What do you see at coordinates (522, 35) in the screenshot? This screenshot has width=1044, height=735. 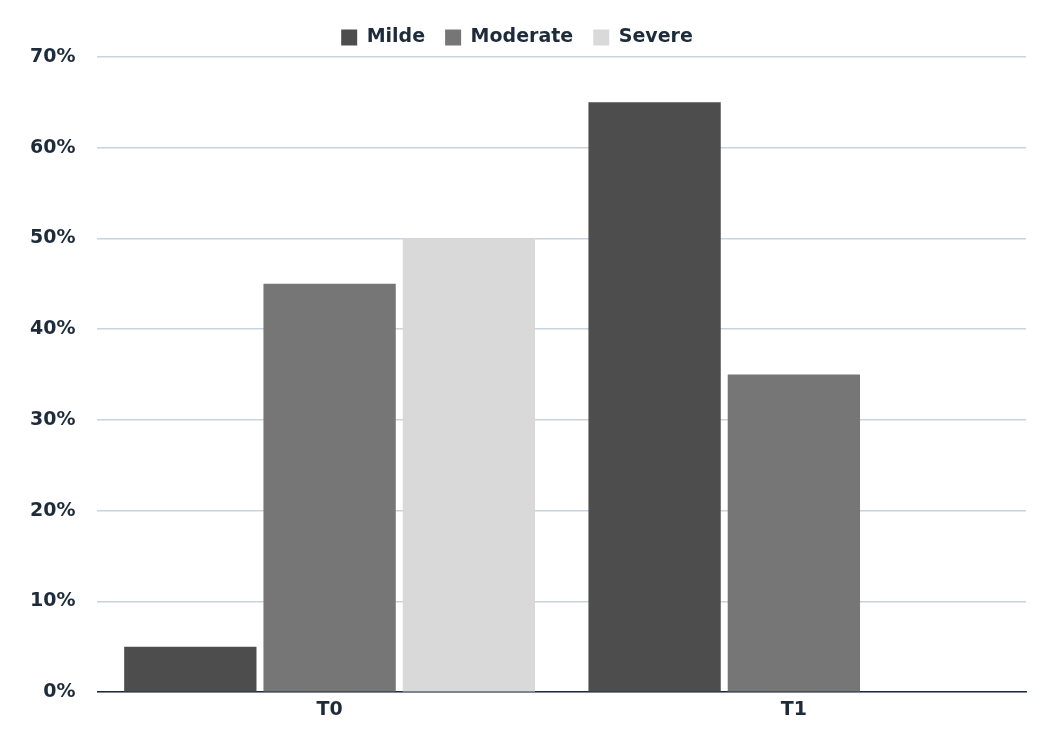 I see `legend-label: Moderate` at bounding box center [522, 35].